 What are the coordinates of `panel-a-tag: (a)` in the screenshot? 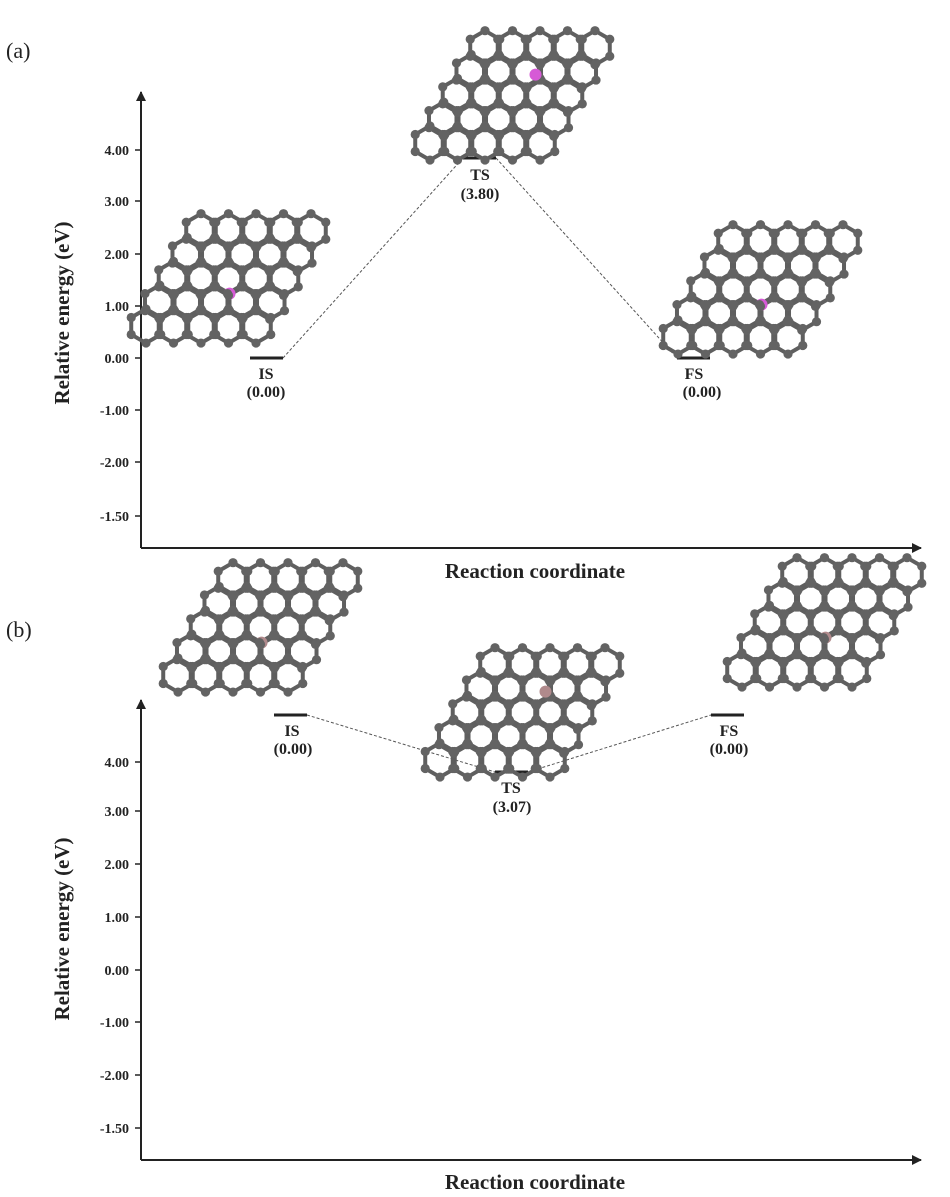 It's located at (18, 50).